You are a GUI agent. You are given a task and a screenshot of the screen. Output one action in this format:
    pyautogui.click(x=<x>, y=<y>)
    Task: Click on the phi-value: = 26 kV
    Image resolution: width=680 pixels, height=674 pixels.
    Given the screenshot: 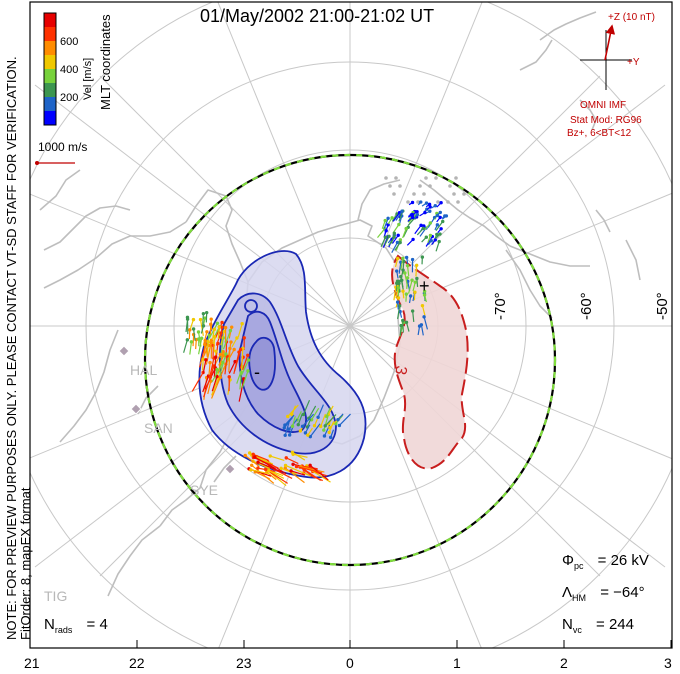 What is the action you would take?
    pyautogui.click(x=623, y=560)
    